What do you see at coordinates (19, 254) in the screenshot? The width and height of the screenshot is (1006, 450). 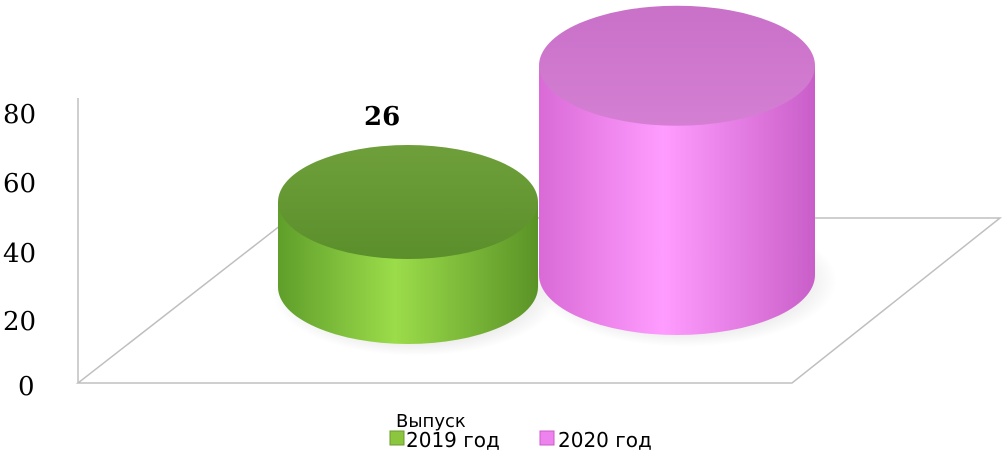 I see `y-tick-label: 40` at bounding box center [19, 254].